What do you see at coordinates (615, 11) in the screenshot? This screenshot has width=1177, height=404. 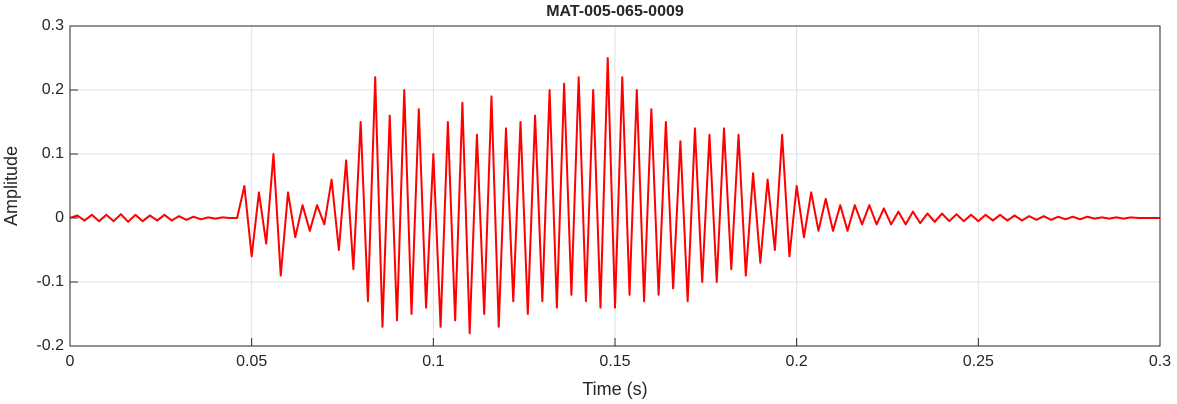 I see `chart-title: MAT-005-065-0009` at bounding box center [615, 11].